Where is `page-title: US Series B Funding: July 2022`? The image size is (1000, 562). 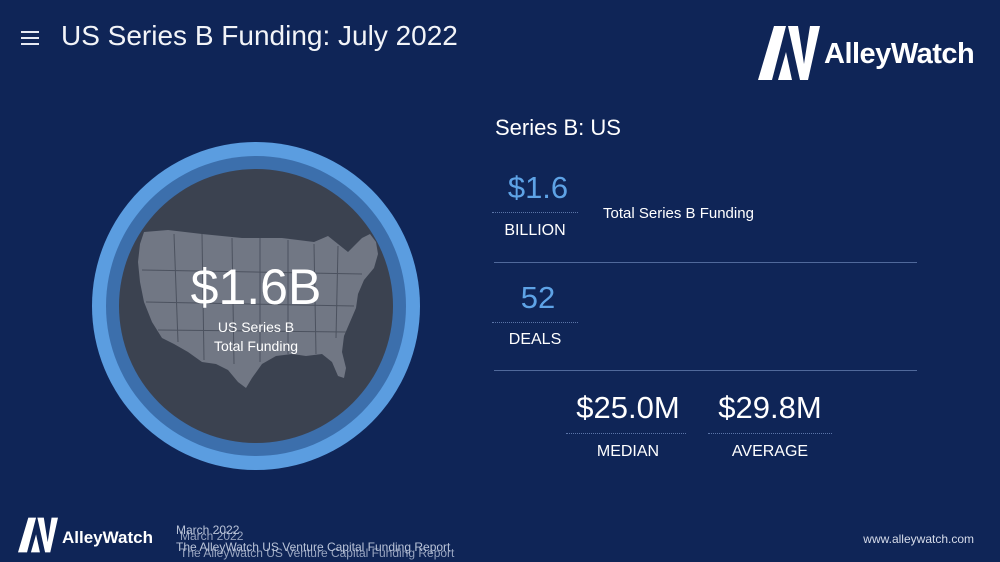
page-title: US Series B Funding: July 2022 is located at coordinates (259, 35).